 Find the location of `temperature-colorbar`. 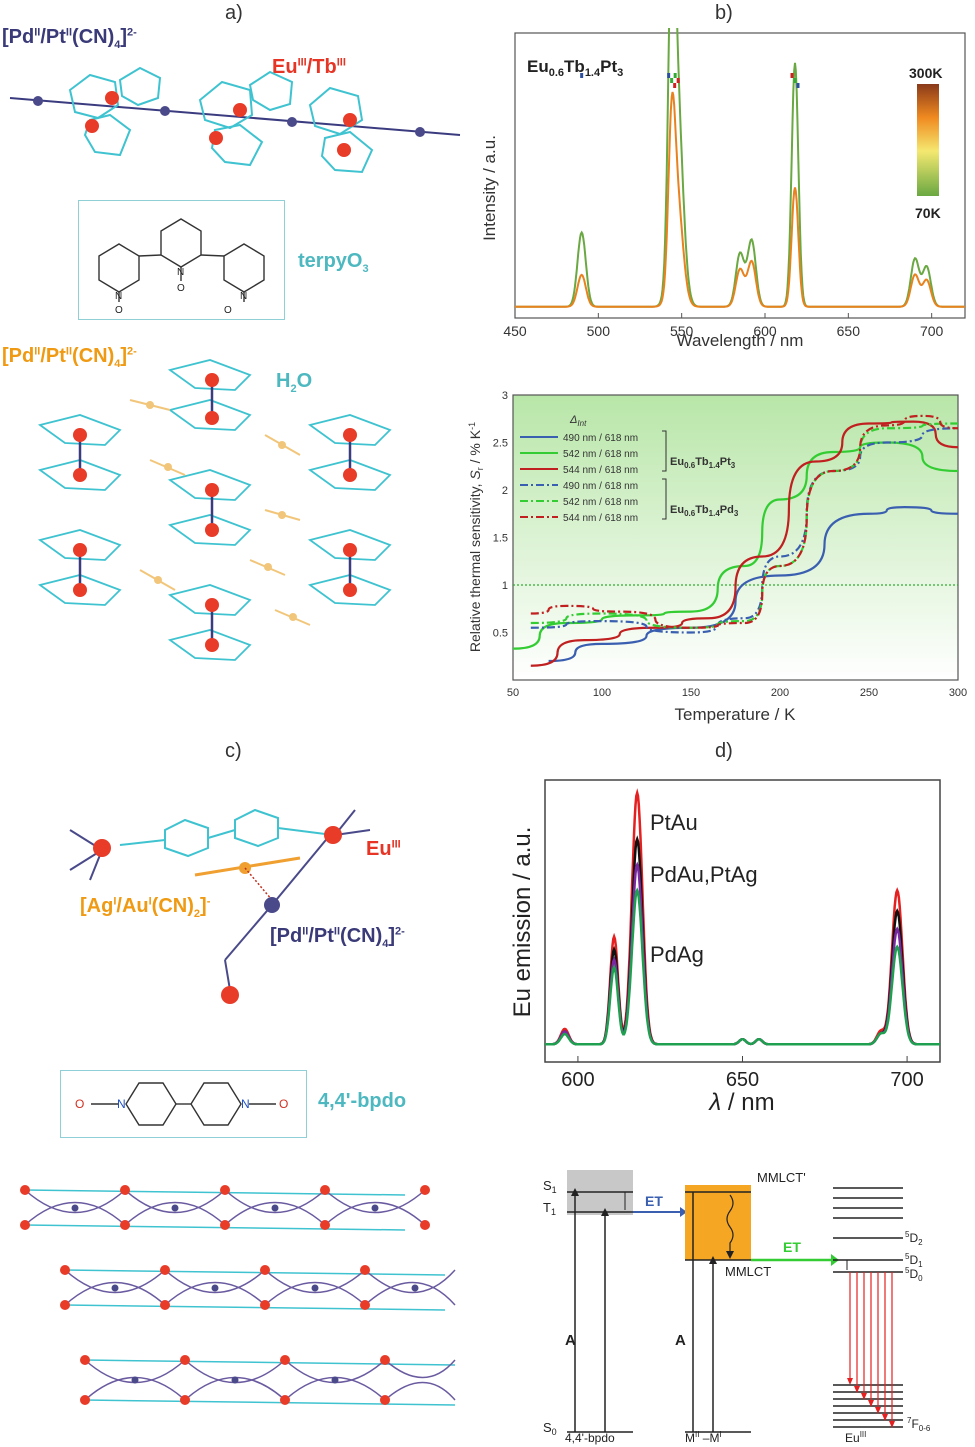

temperature-colorbar is located at coordinates (928, 140).